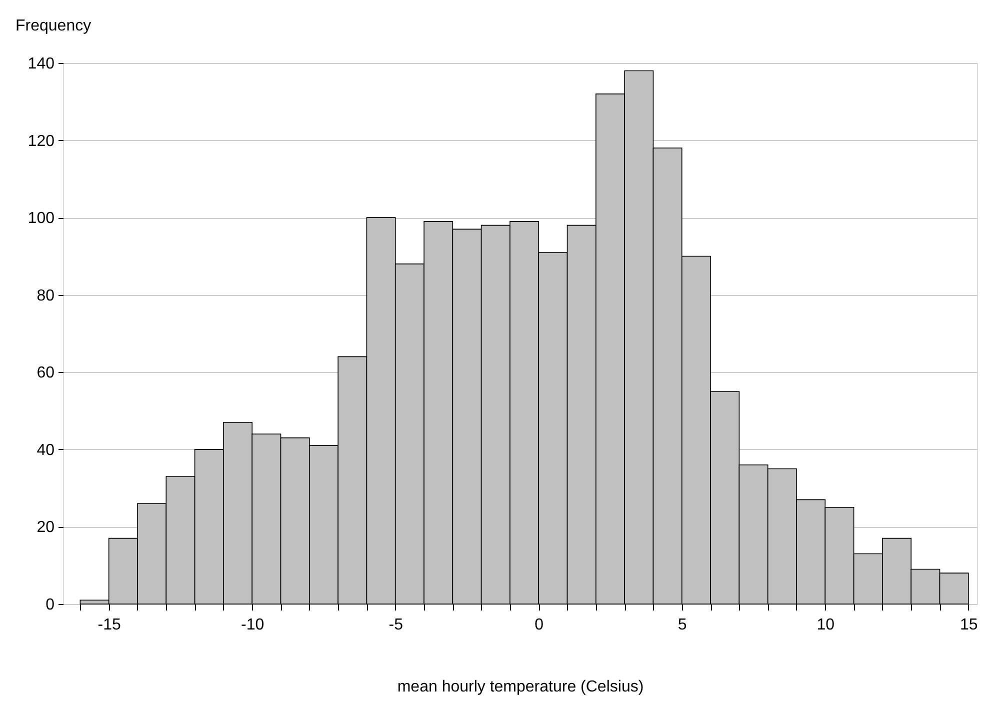 Image resolution: width=987 pixels, height=713 pixels. Describe the element at coordinates (45, 450) in the screenshot. I see `y-tick-label: 40` at that location.